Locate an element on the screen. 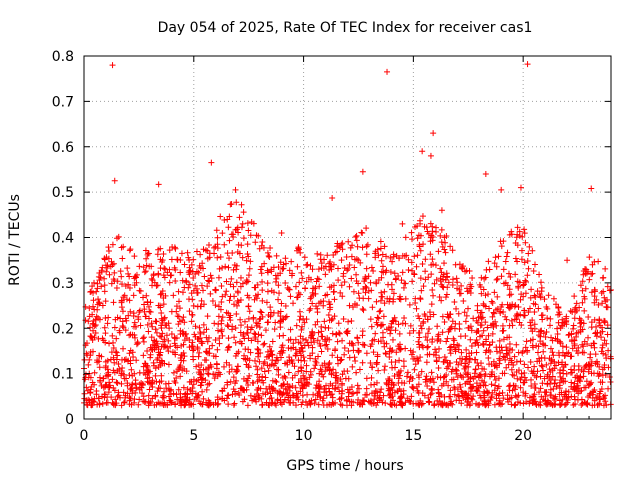 This screenshot has height=480, width=640. y-tick-label: 0.7 is located at coordinates (63, 102).